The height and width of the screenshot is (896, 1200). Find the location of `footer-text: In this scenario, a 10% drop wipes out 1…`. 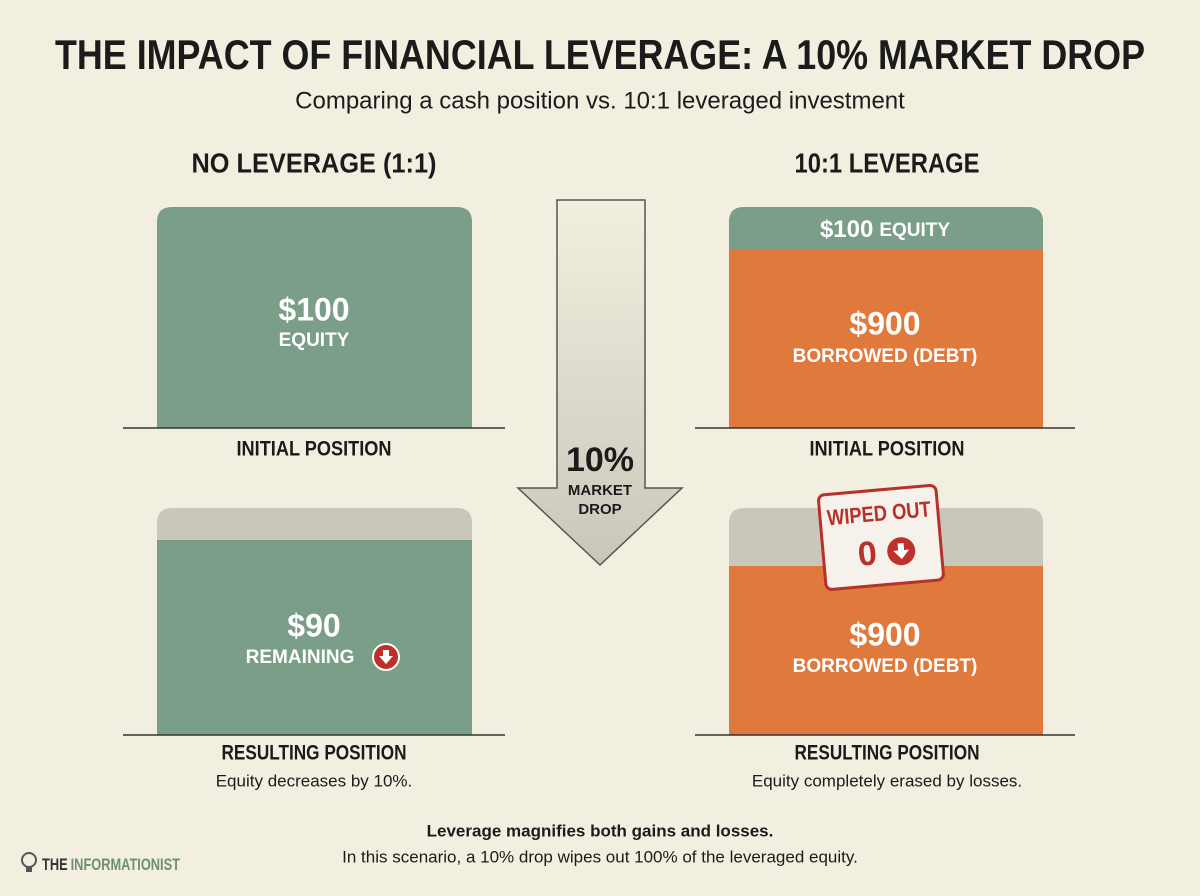

footer-text: In this scenario, a 10% drop wipes out 1… is located at coordinates (600, 856).